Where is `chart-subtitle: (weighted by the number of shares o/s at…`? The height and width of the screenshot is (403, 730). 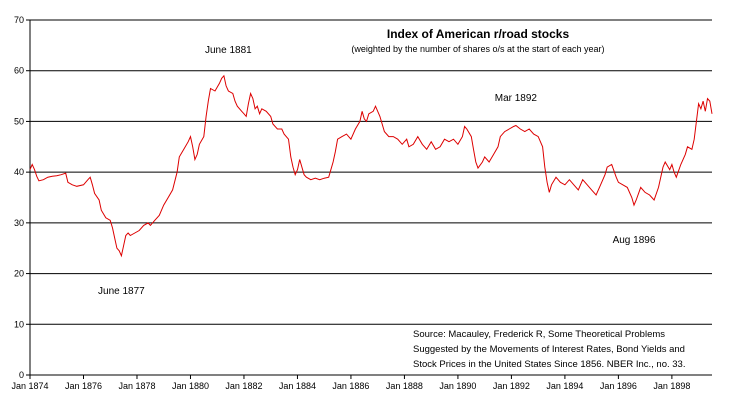 chart-subtitle: (weighted by the number of shares o/s at… is located at coordinates (477, 49).